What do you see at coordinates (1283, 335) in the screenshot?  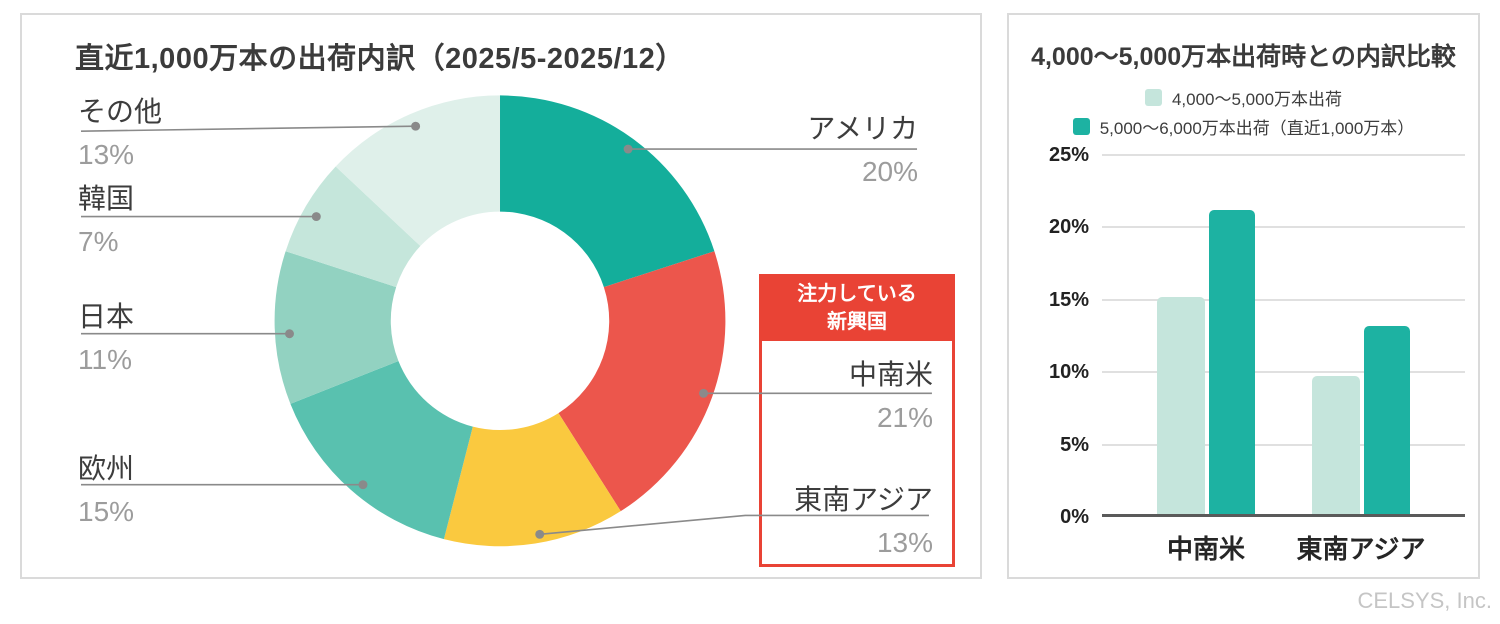 I see `bar-plot-area` at bounding box center [1283, 335].